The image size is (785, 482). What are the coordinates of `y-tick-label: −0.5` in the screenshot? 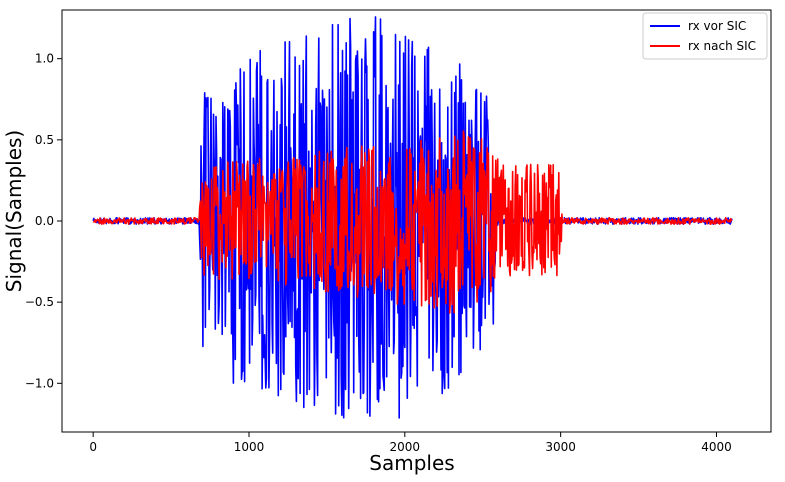 It's located at (39, 302).